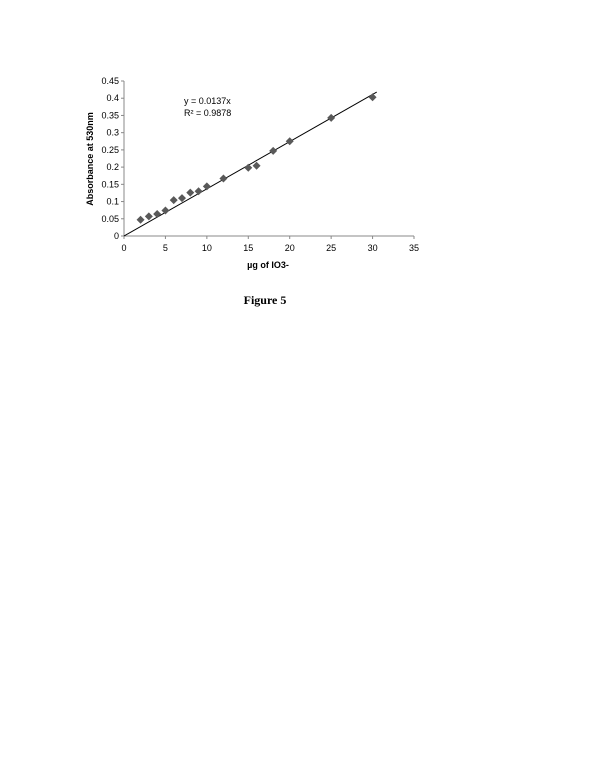 Image resolution: width=600 pixels, height=776 pixels. What do you see at coordinates (112, 98) in the screenshot?
I see `y-tick-label: 0.4` at bounding box center [112, 98].